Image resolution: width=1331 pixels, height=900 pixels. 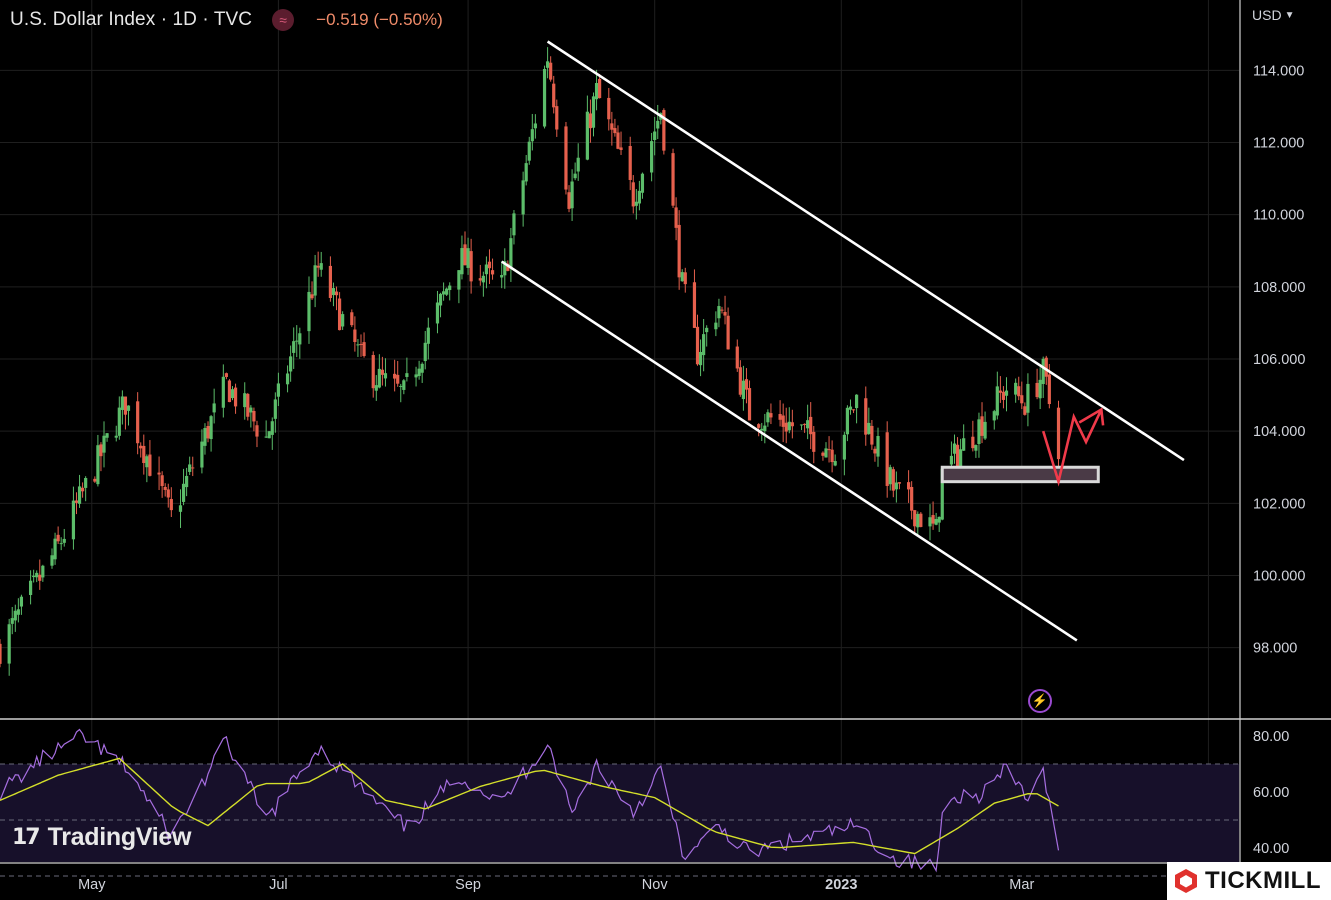 I want to click on price-tick-label: 102.000, so click(x=1279, y=504).